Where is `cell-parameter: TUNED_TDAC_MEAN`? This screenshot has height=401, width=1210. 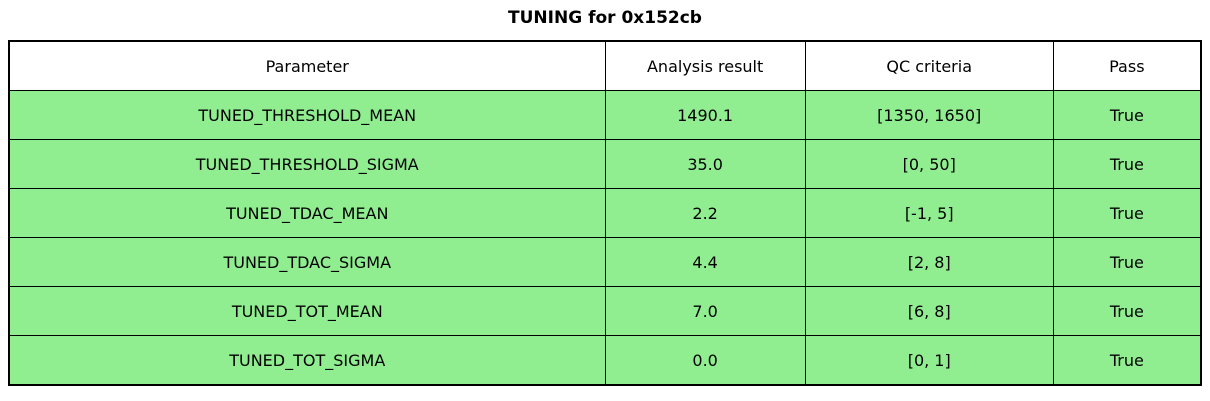 cell-parameter: TUNED_TDAC_MEAN is located at coordinates (307, 213).